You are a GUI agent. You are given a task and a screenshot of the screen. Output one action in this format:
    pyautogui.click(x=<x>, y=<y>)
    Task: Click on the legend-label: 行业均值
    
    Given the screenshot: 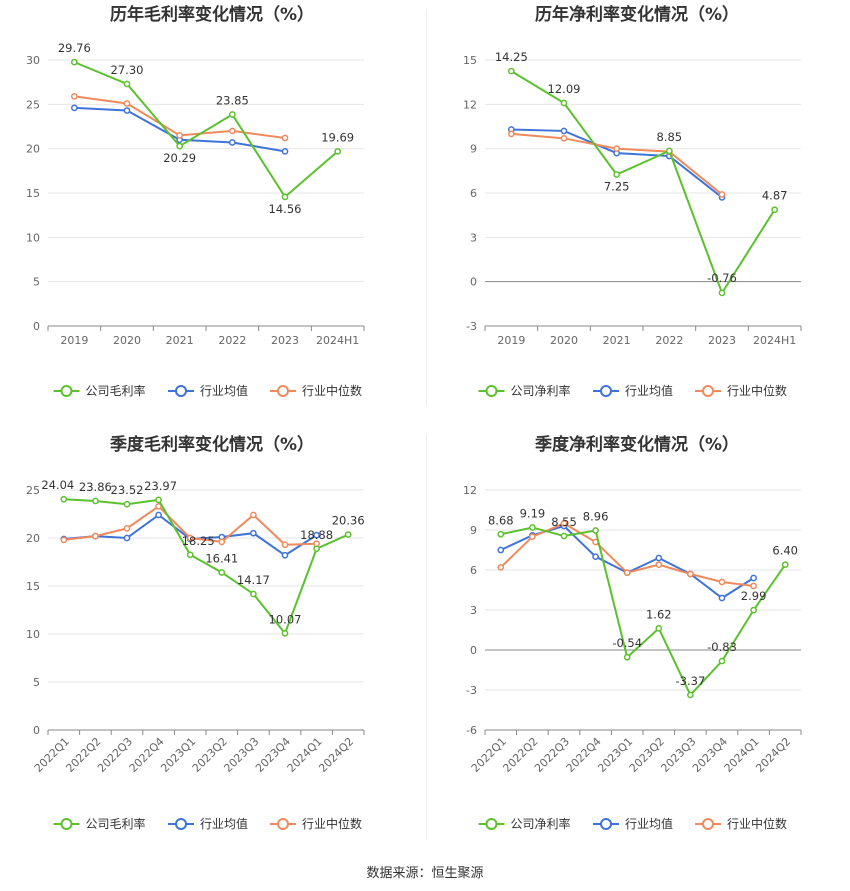 What is the action you would take?
    pyautogui.click(x=649, y=390)
    